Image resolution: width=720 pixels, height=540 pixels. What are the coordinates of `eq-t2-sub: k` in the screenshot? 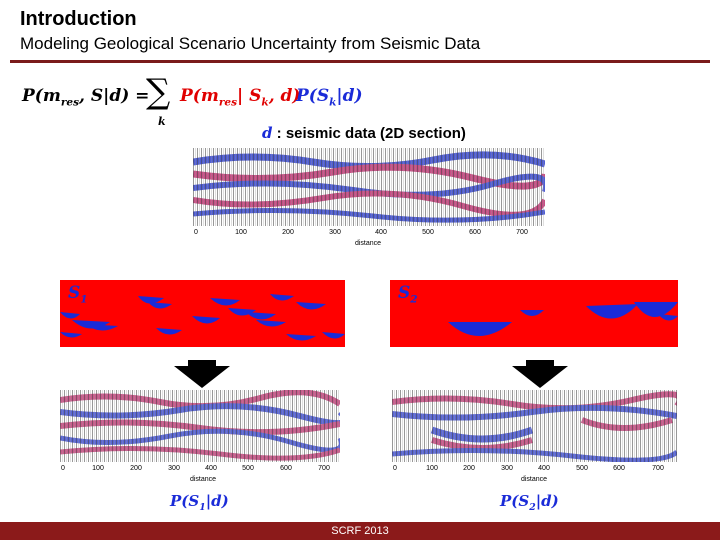 It's located at (333, 102).